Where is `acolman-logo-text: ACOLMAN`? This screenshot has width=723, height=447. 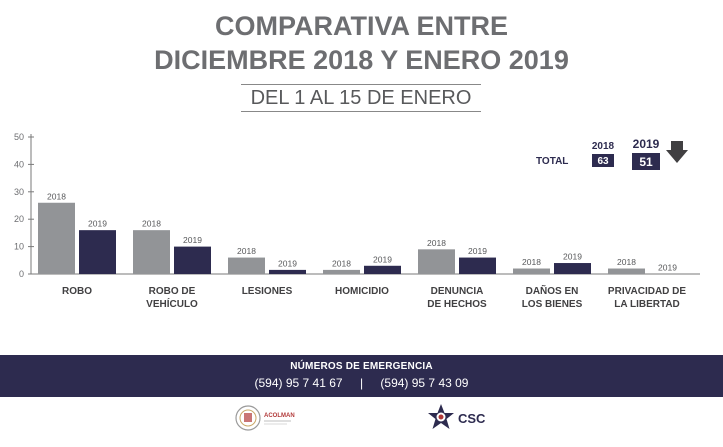 acolman-logo-text: ACOLMAN is located at coordinates (279, 416).